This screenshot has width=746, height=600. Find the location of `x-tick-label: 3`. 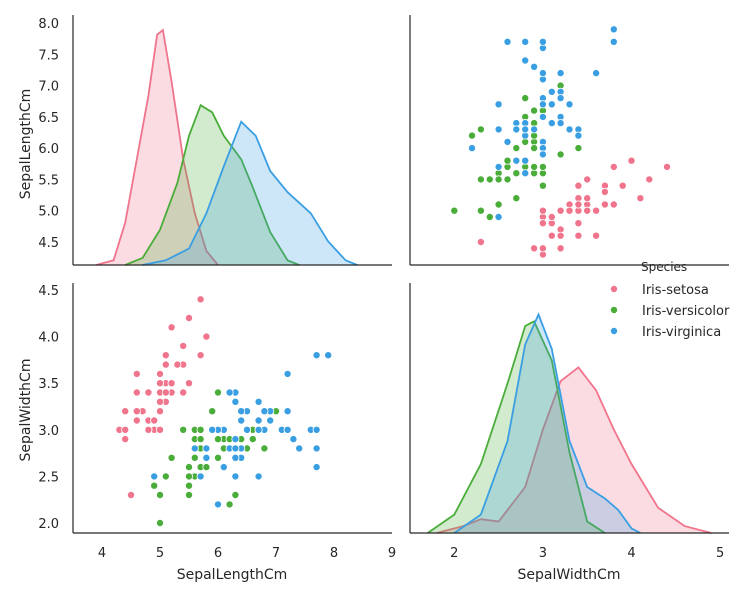

x-tick-label: 3 is located at coordinates (543, 553).